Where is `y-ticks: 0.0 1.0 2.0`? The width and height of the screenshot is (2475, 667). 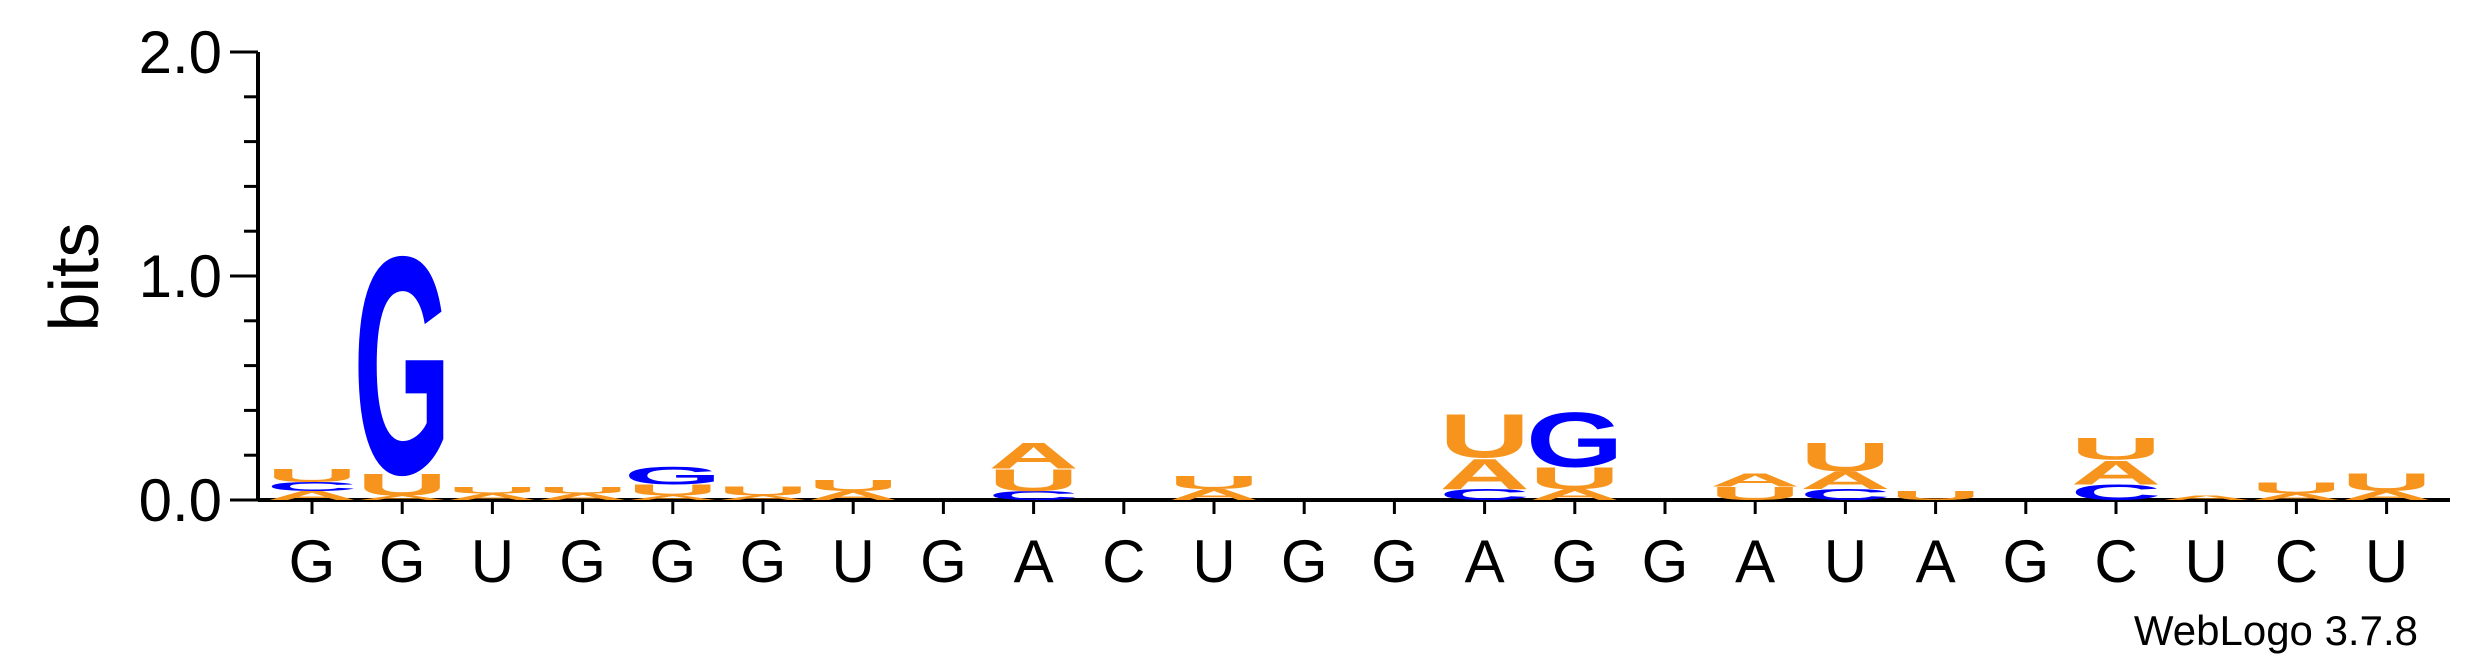
y-ticks: 0.0 1.0 2.0 is located at coordinates (198, 276).